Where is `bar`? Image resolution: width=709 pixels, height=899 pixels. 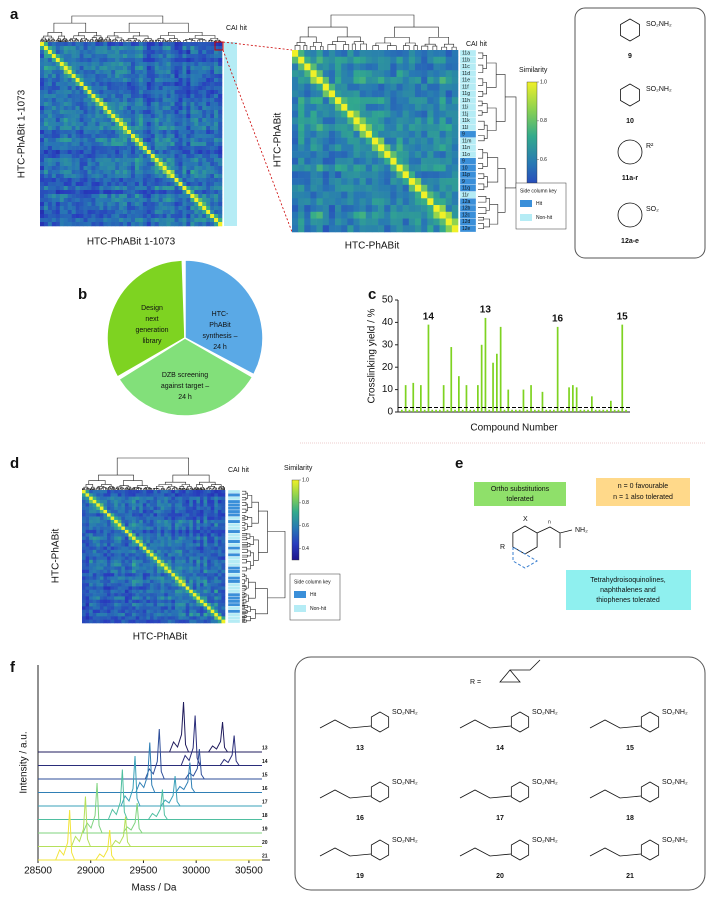
bar is located at coordinates (535, 410).